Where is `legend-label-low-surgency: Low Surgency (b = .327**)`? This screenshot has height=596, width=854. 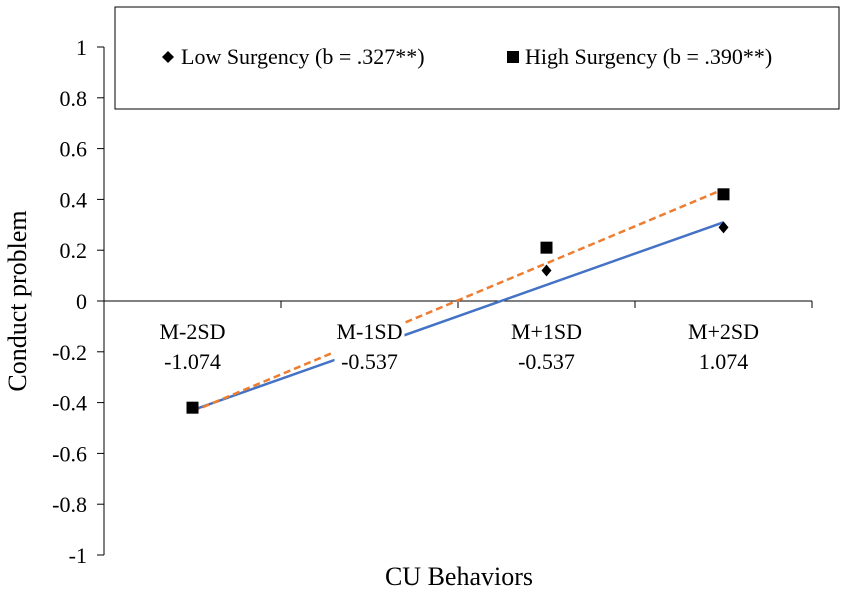
legend-label-low-surgency: Low Surgency (b = .327**) is located at coordinates (303, 56).